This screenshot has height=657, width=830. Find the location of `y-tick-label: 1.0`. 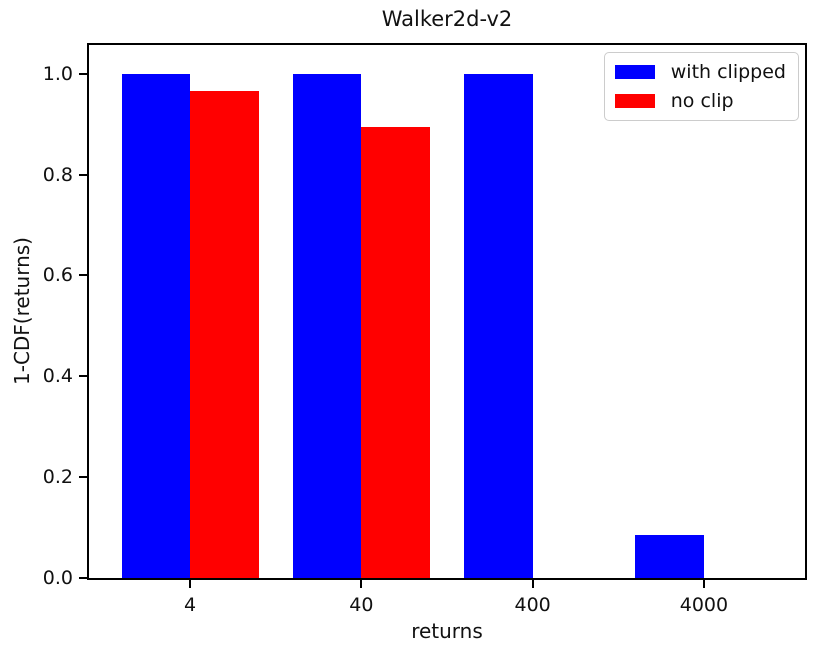

y-tick-label: 1.0 is located at coordinates (57, 73).